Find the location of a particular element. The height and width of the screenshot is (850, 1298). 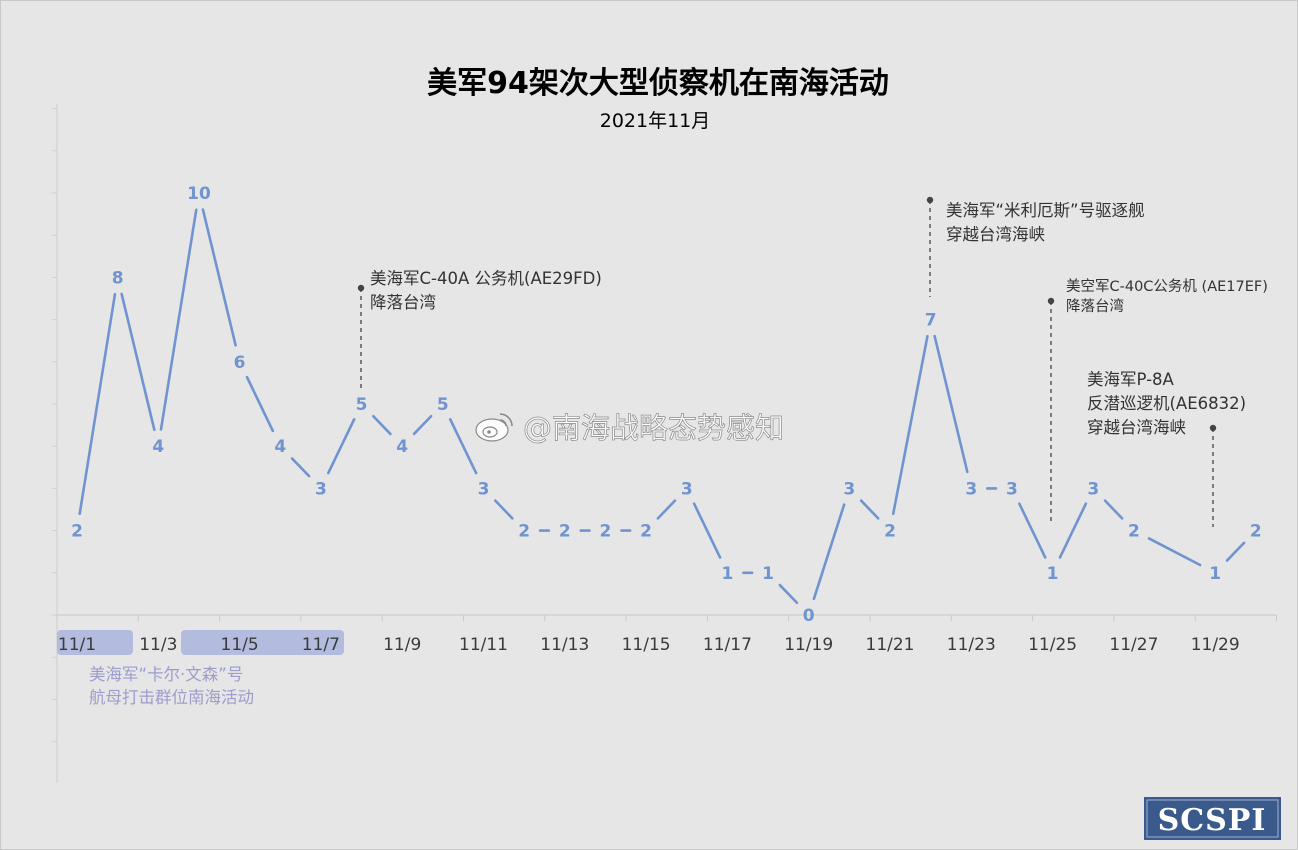

x-tick-label: 11/19 is located at coordinates (808, 645).